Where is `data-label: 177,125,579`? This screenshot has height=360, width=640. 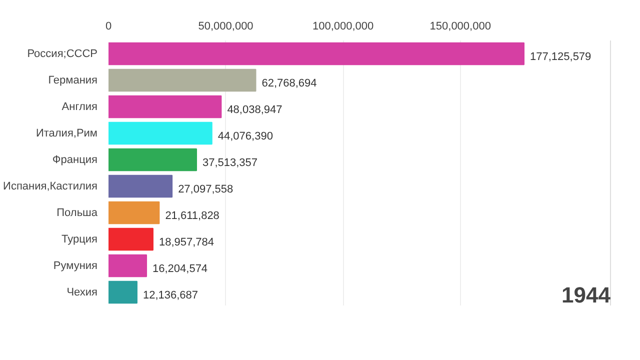 data-label: 177,125,579 is located at coordinates (561, 56).